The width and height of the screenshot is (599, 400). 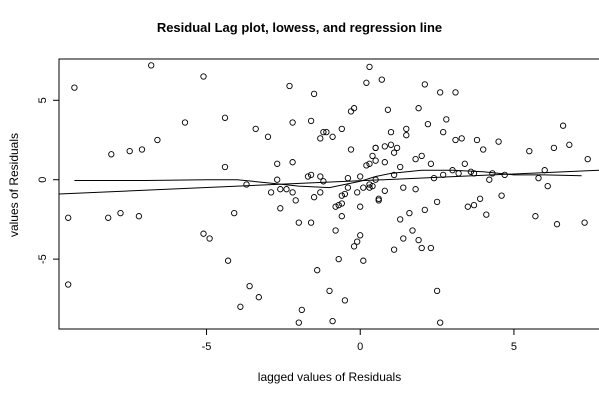 What do you see at coordinates (329, 377) in the screenshot?
I see `x-axis-label: lagged values of Residuals` at bounding box center [329, 377].